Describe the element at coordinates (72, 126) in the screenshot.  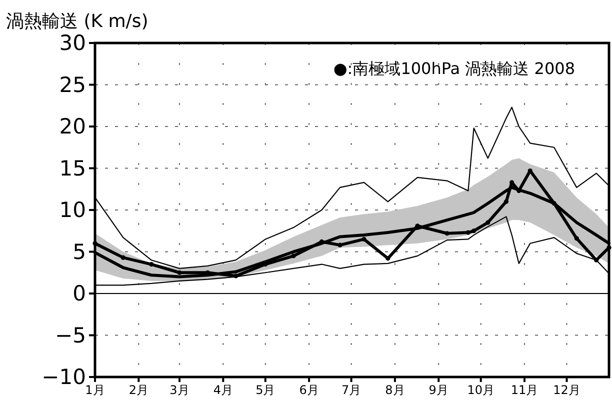
I see `y-tick-label: 20` at that location.